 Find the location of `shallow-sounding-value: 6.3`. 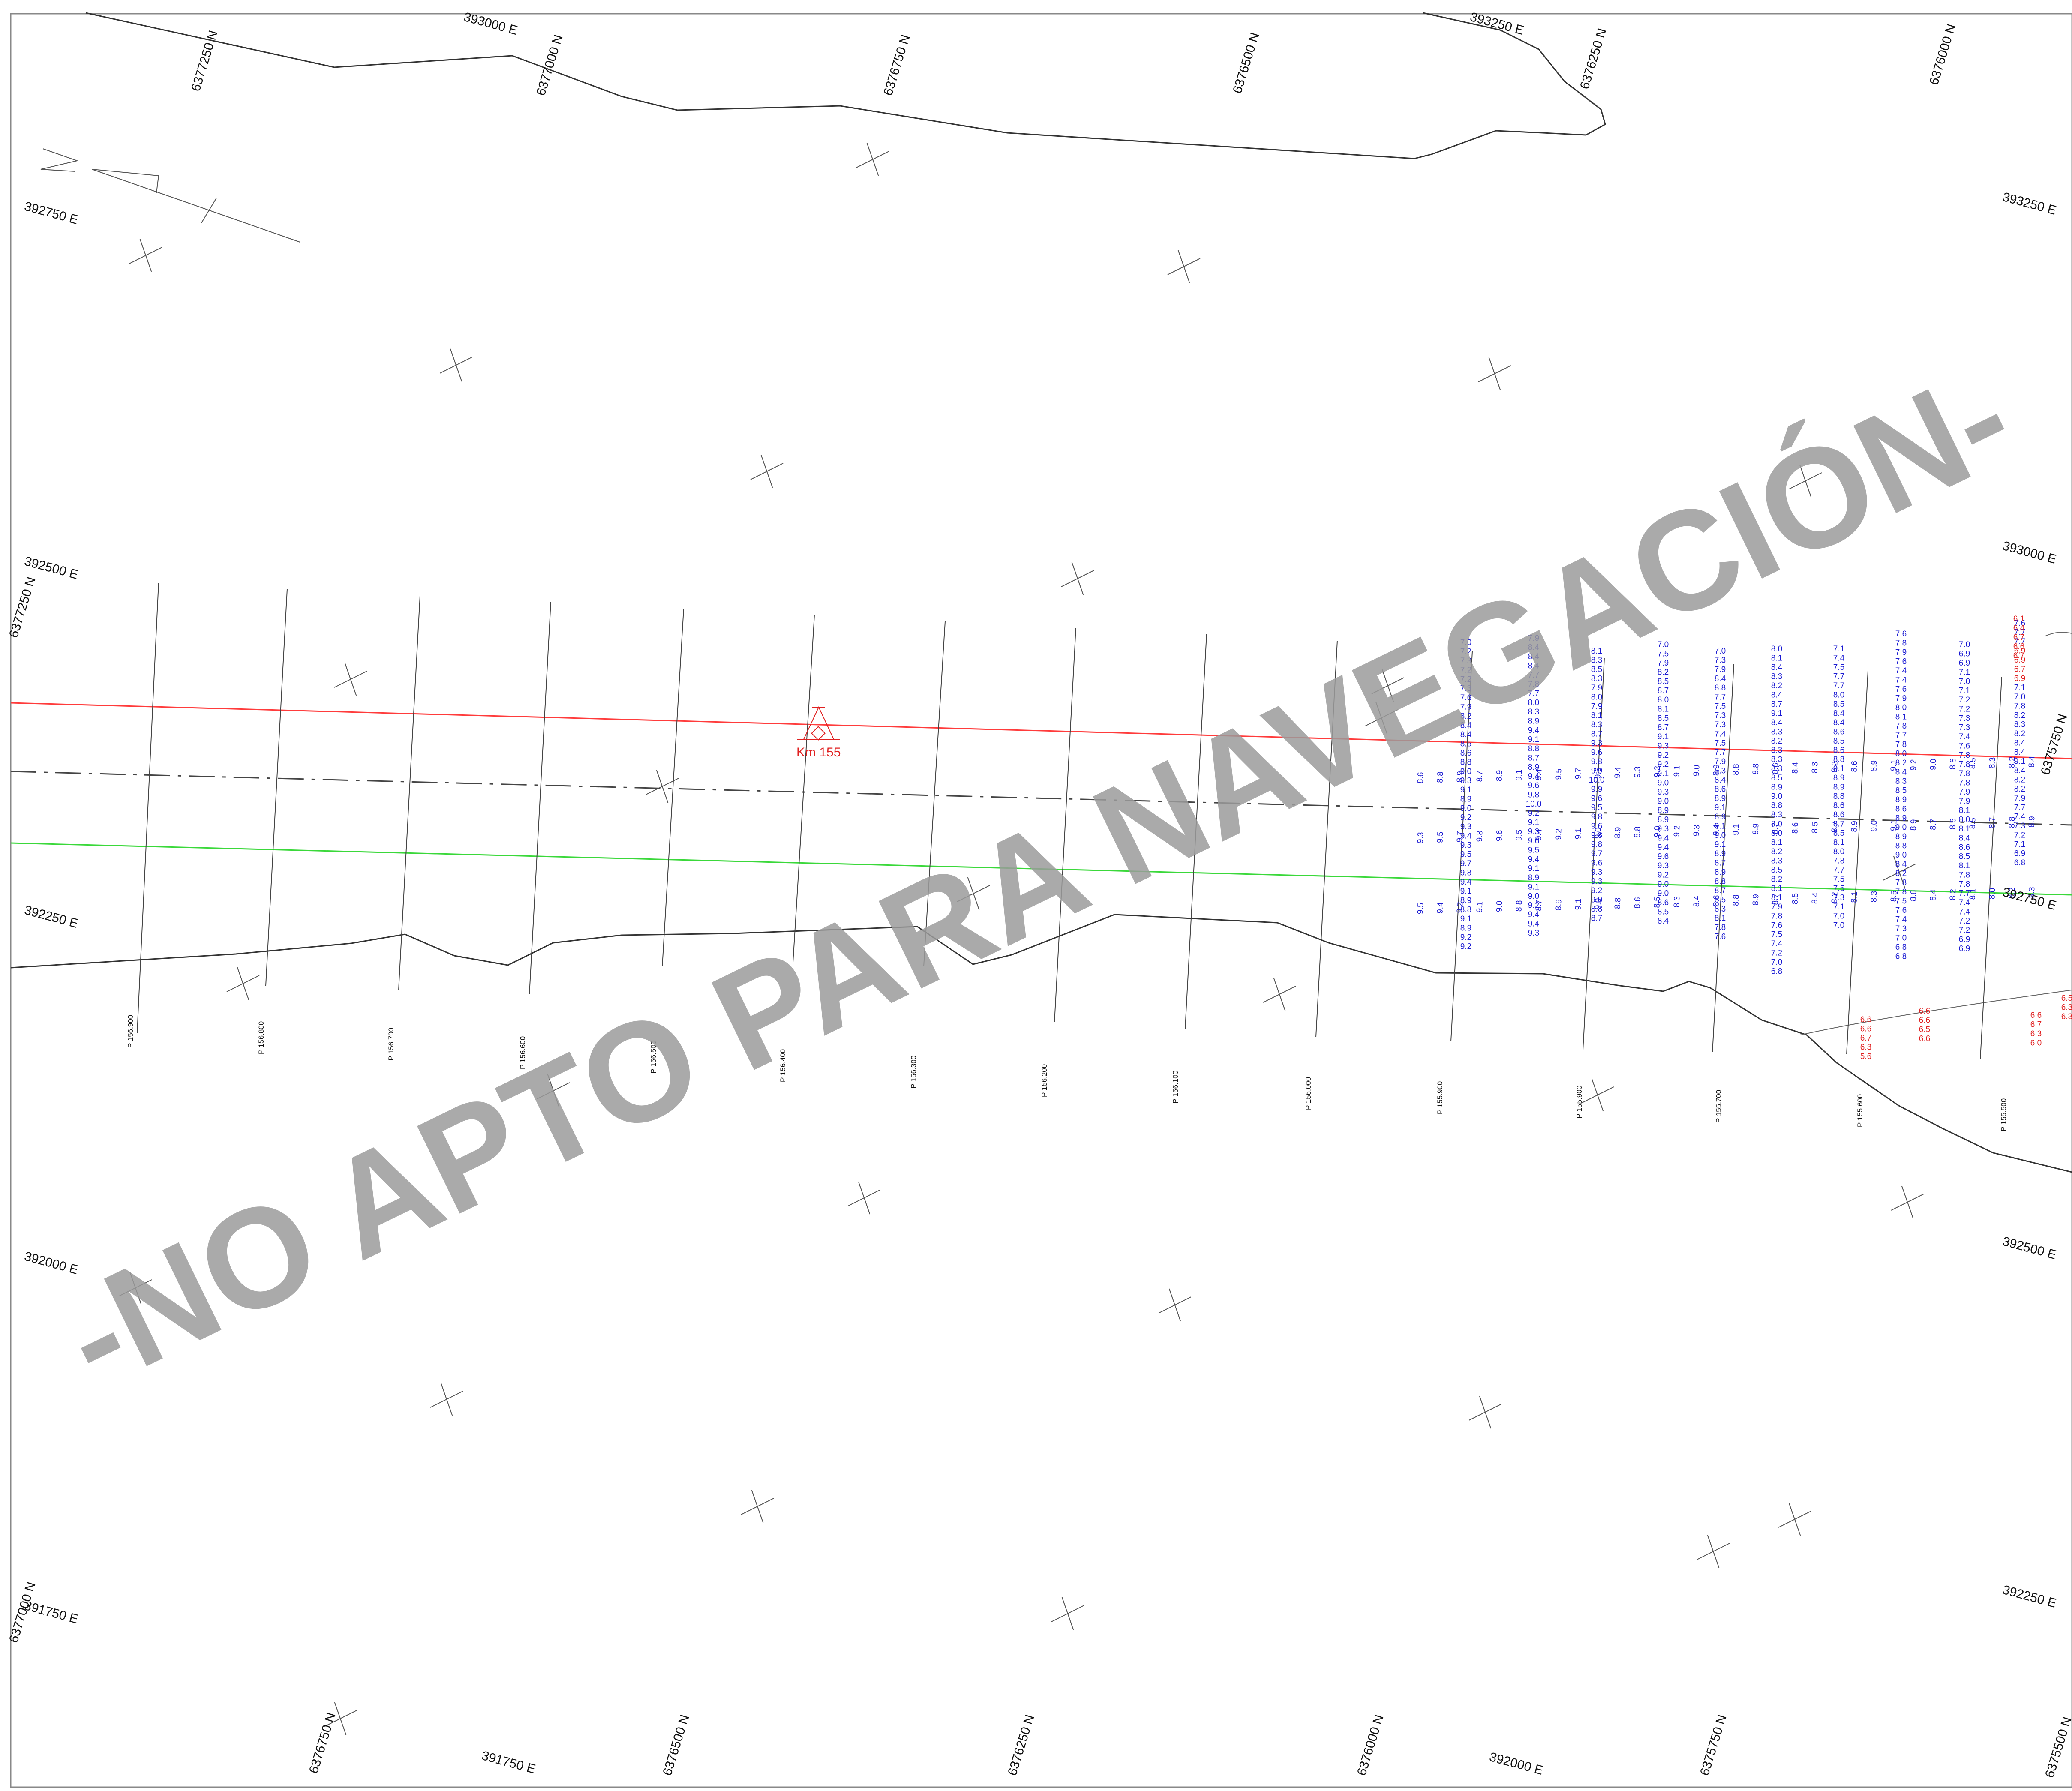

shallow-sounding-value: 6.3 is located at coordinates (2036, 1033).